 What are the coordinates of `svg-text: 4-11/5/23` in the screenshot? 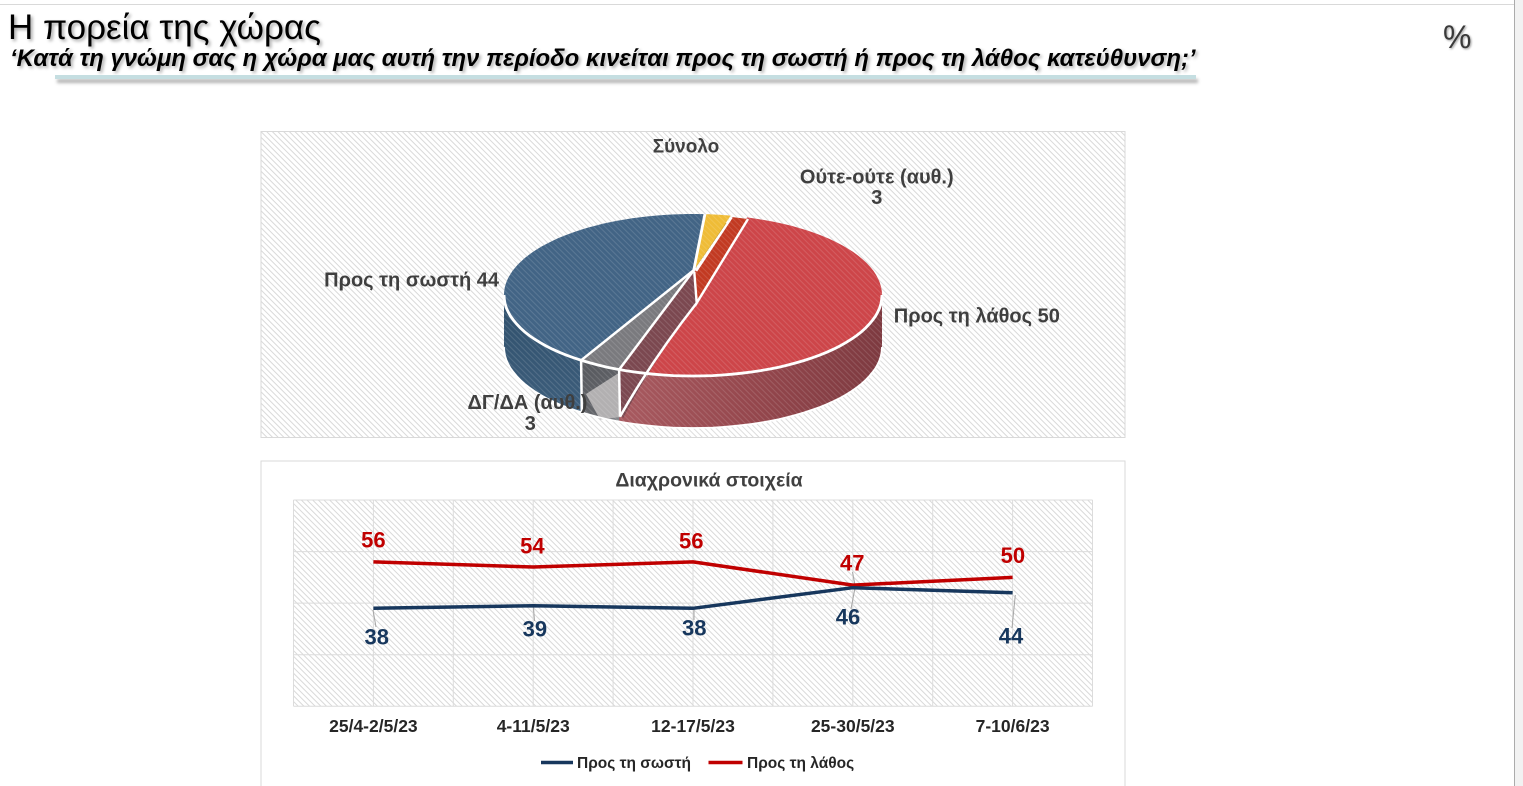 It's located at (533, 726).